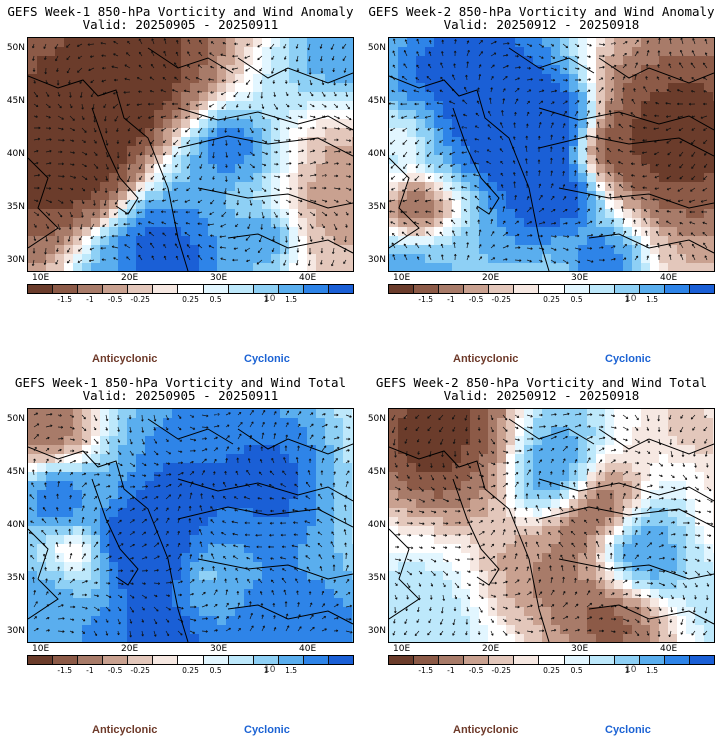  I want to click on valid-period: Valid: 20250905 - 20250911, so click(180, 24).